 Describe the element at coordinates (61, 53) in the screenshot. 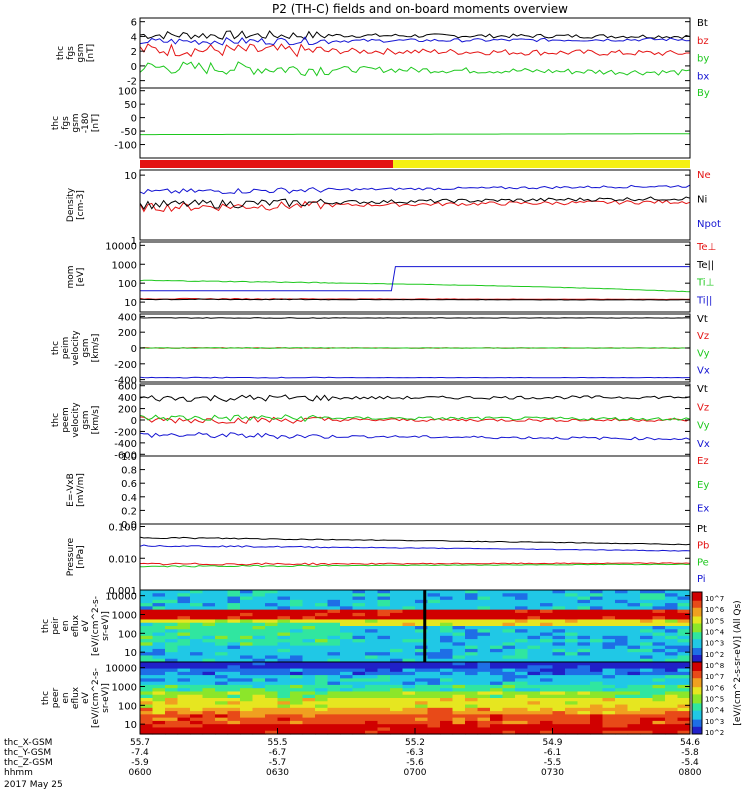

I see `y-axis-label: thc` at that location.